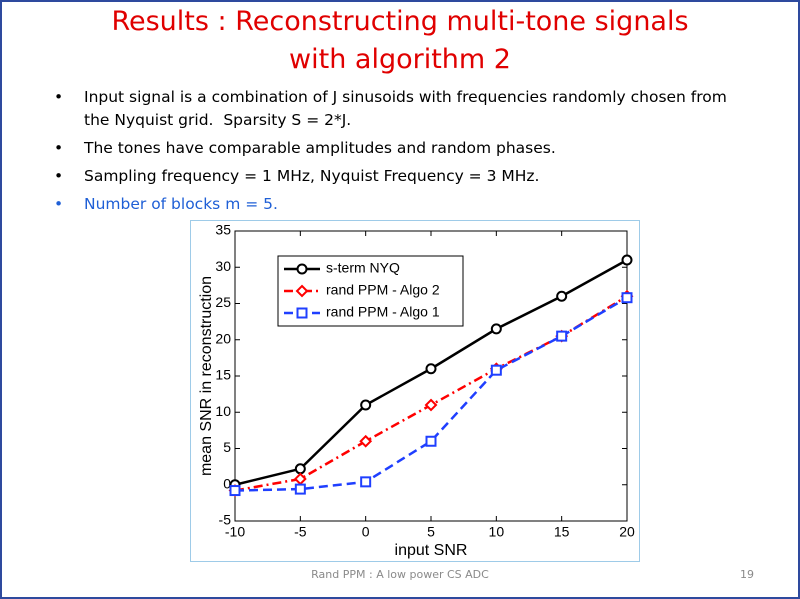 This screenshot has height=599, width=800. I want to click on x-axis-label: input SNR, so click(431, 550).